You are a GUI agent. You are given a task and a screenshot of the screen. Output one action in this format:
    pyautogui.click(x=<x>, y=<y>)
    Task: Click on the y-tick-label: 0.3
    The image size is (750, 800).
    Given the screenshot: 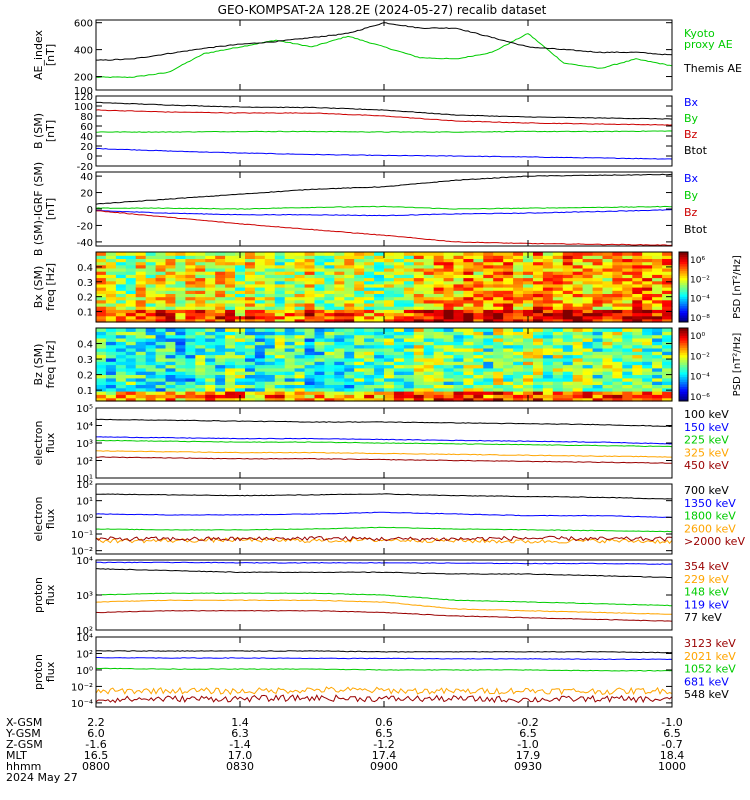 What is the action you would take?
    pyautogui.click(x=85, y=360)
    